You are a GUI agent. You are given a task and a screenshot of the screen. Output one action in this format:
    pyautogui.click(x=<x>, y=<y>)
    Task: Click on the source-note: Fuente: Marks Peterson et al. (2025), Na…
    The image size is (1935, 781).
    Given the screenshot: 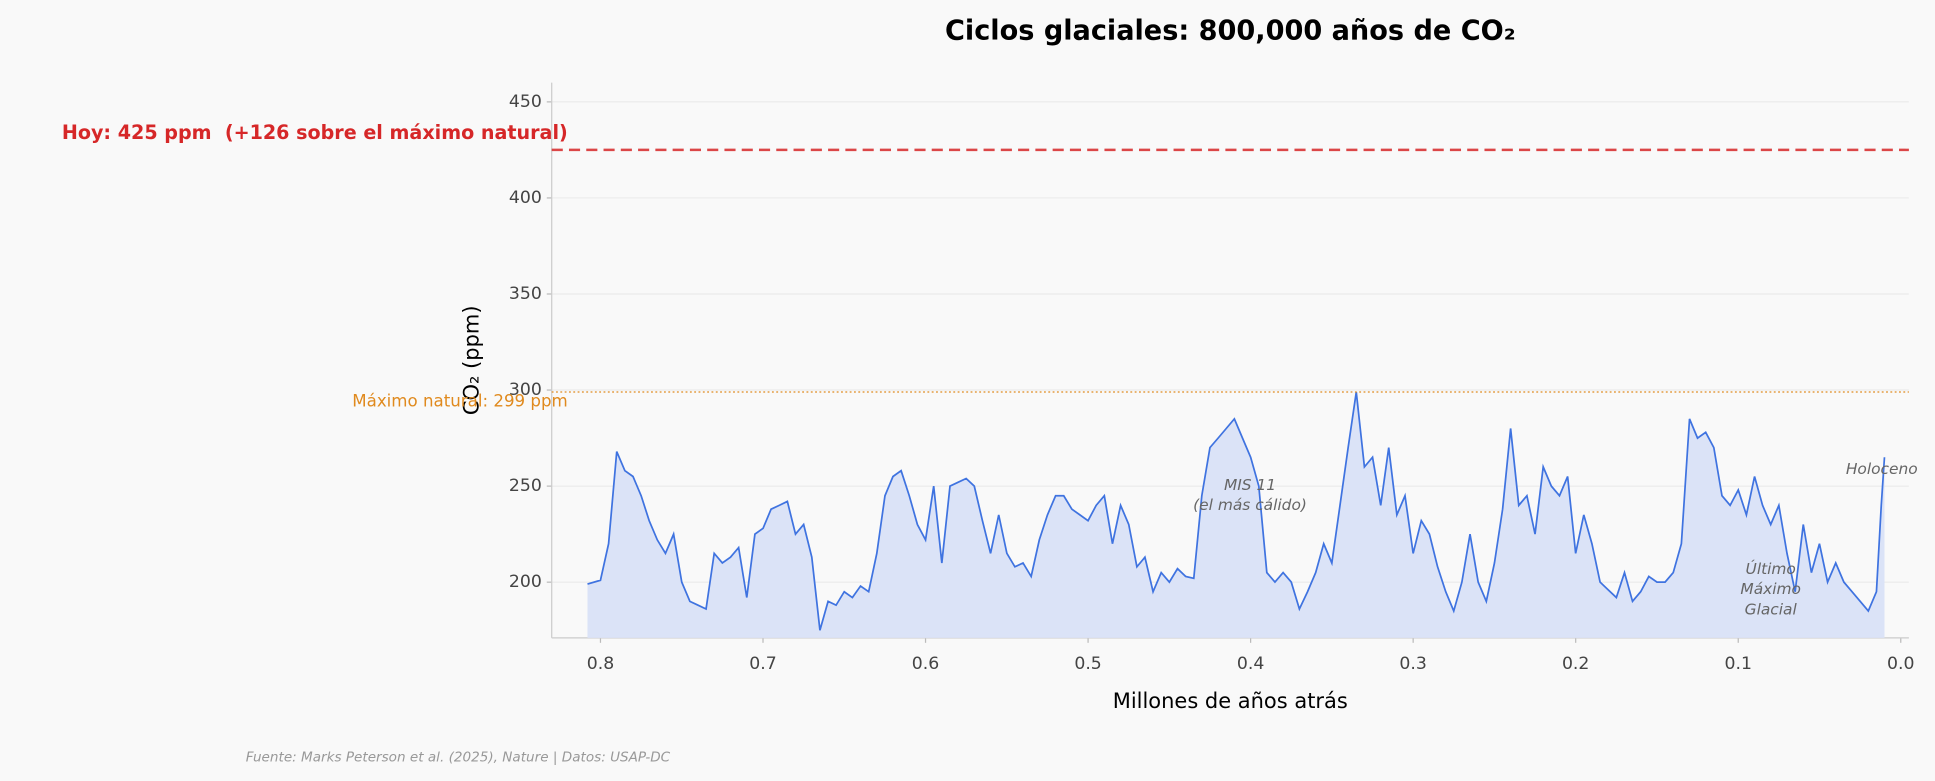 What is the action you would take?
    pyautogui.click(x=458, y=758)
    